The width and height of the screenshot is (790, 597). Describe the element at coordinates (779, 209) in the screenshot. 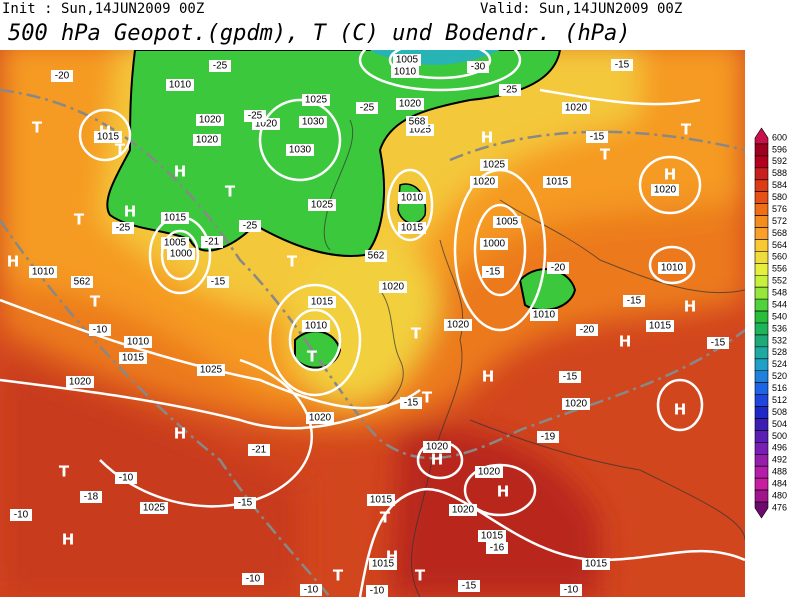

I see `colorbar-tick-label: 576` at that location.